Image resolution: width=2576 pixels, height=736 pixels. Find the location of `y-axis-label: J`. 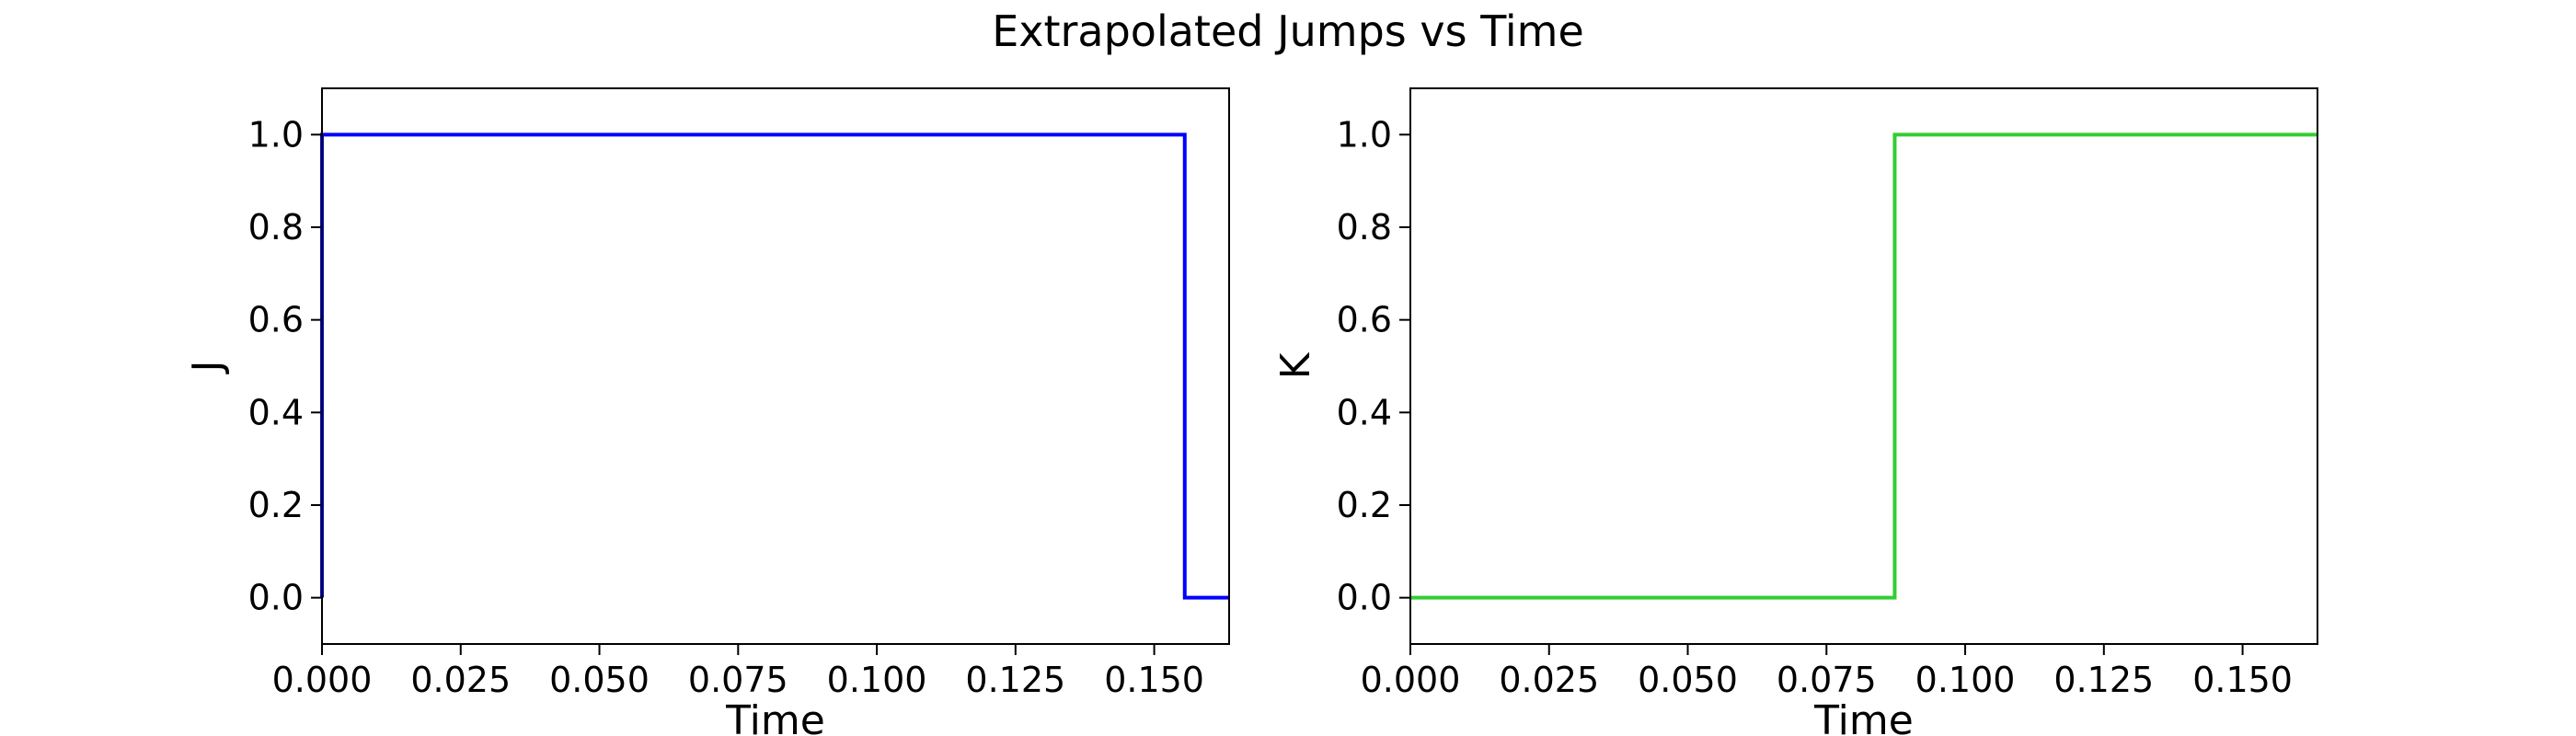

y-axis-label: J is located at coordinates (207, 368).